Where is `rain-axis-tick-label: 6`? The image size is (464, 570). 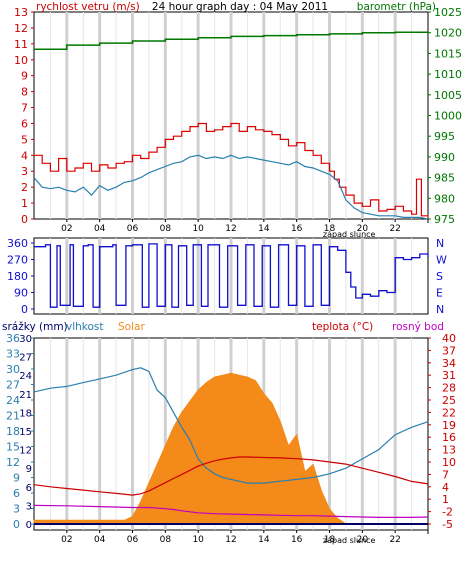 rain-axis-tick-label: 6 is located at coordinates (29, 488).